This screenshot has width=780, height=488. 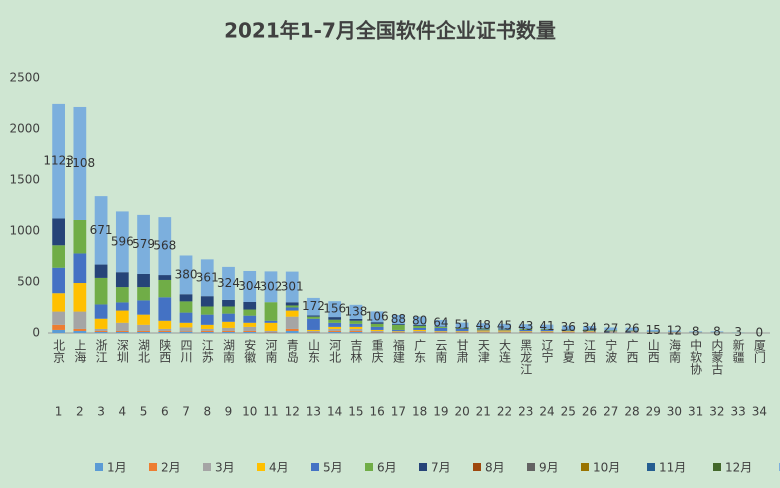 I want to click on x-tick-number: 12, so click(x=292, y=412).